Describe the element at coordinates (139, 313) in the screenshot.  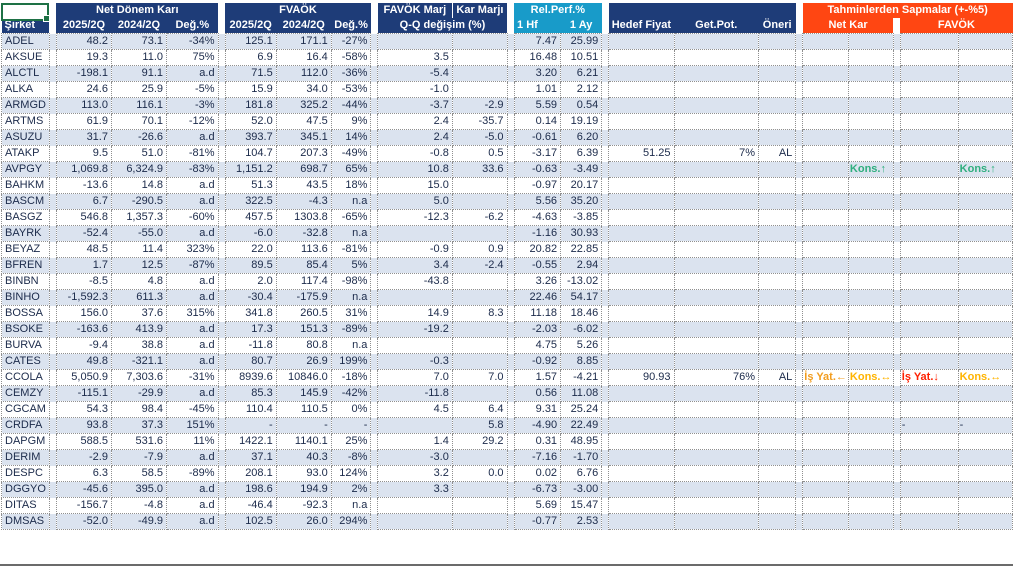
I see `data-cell: 37.6` at that location.